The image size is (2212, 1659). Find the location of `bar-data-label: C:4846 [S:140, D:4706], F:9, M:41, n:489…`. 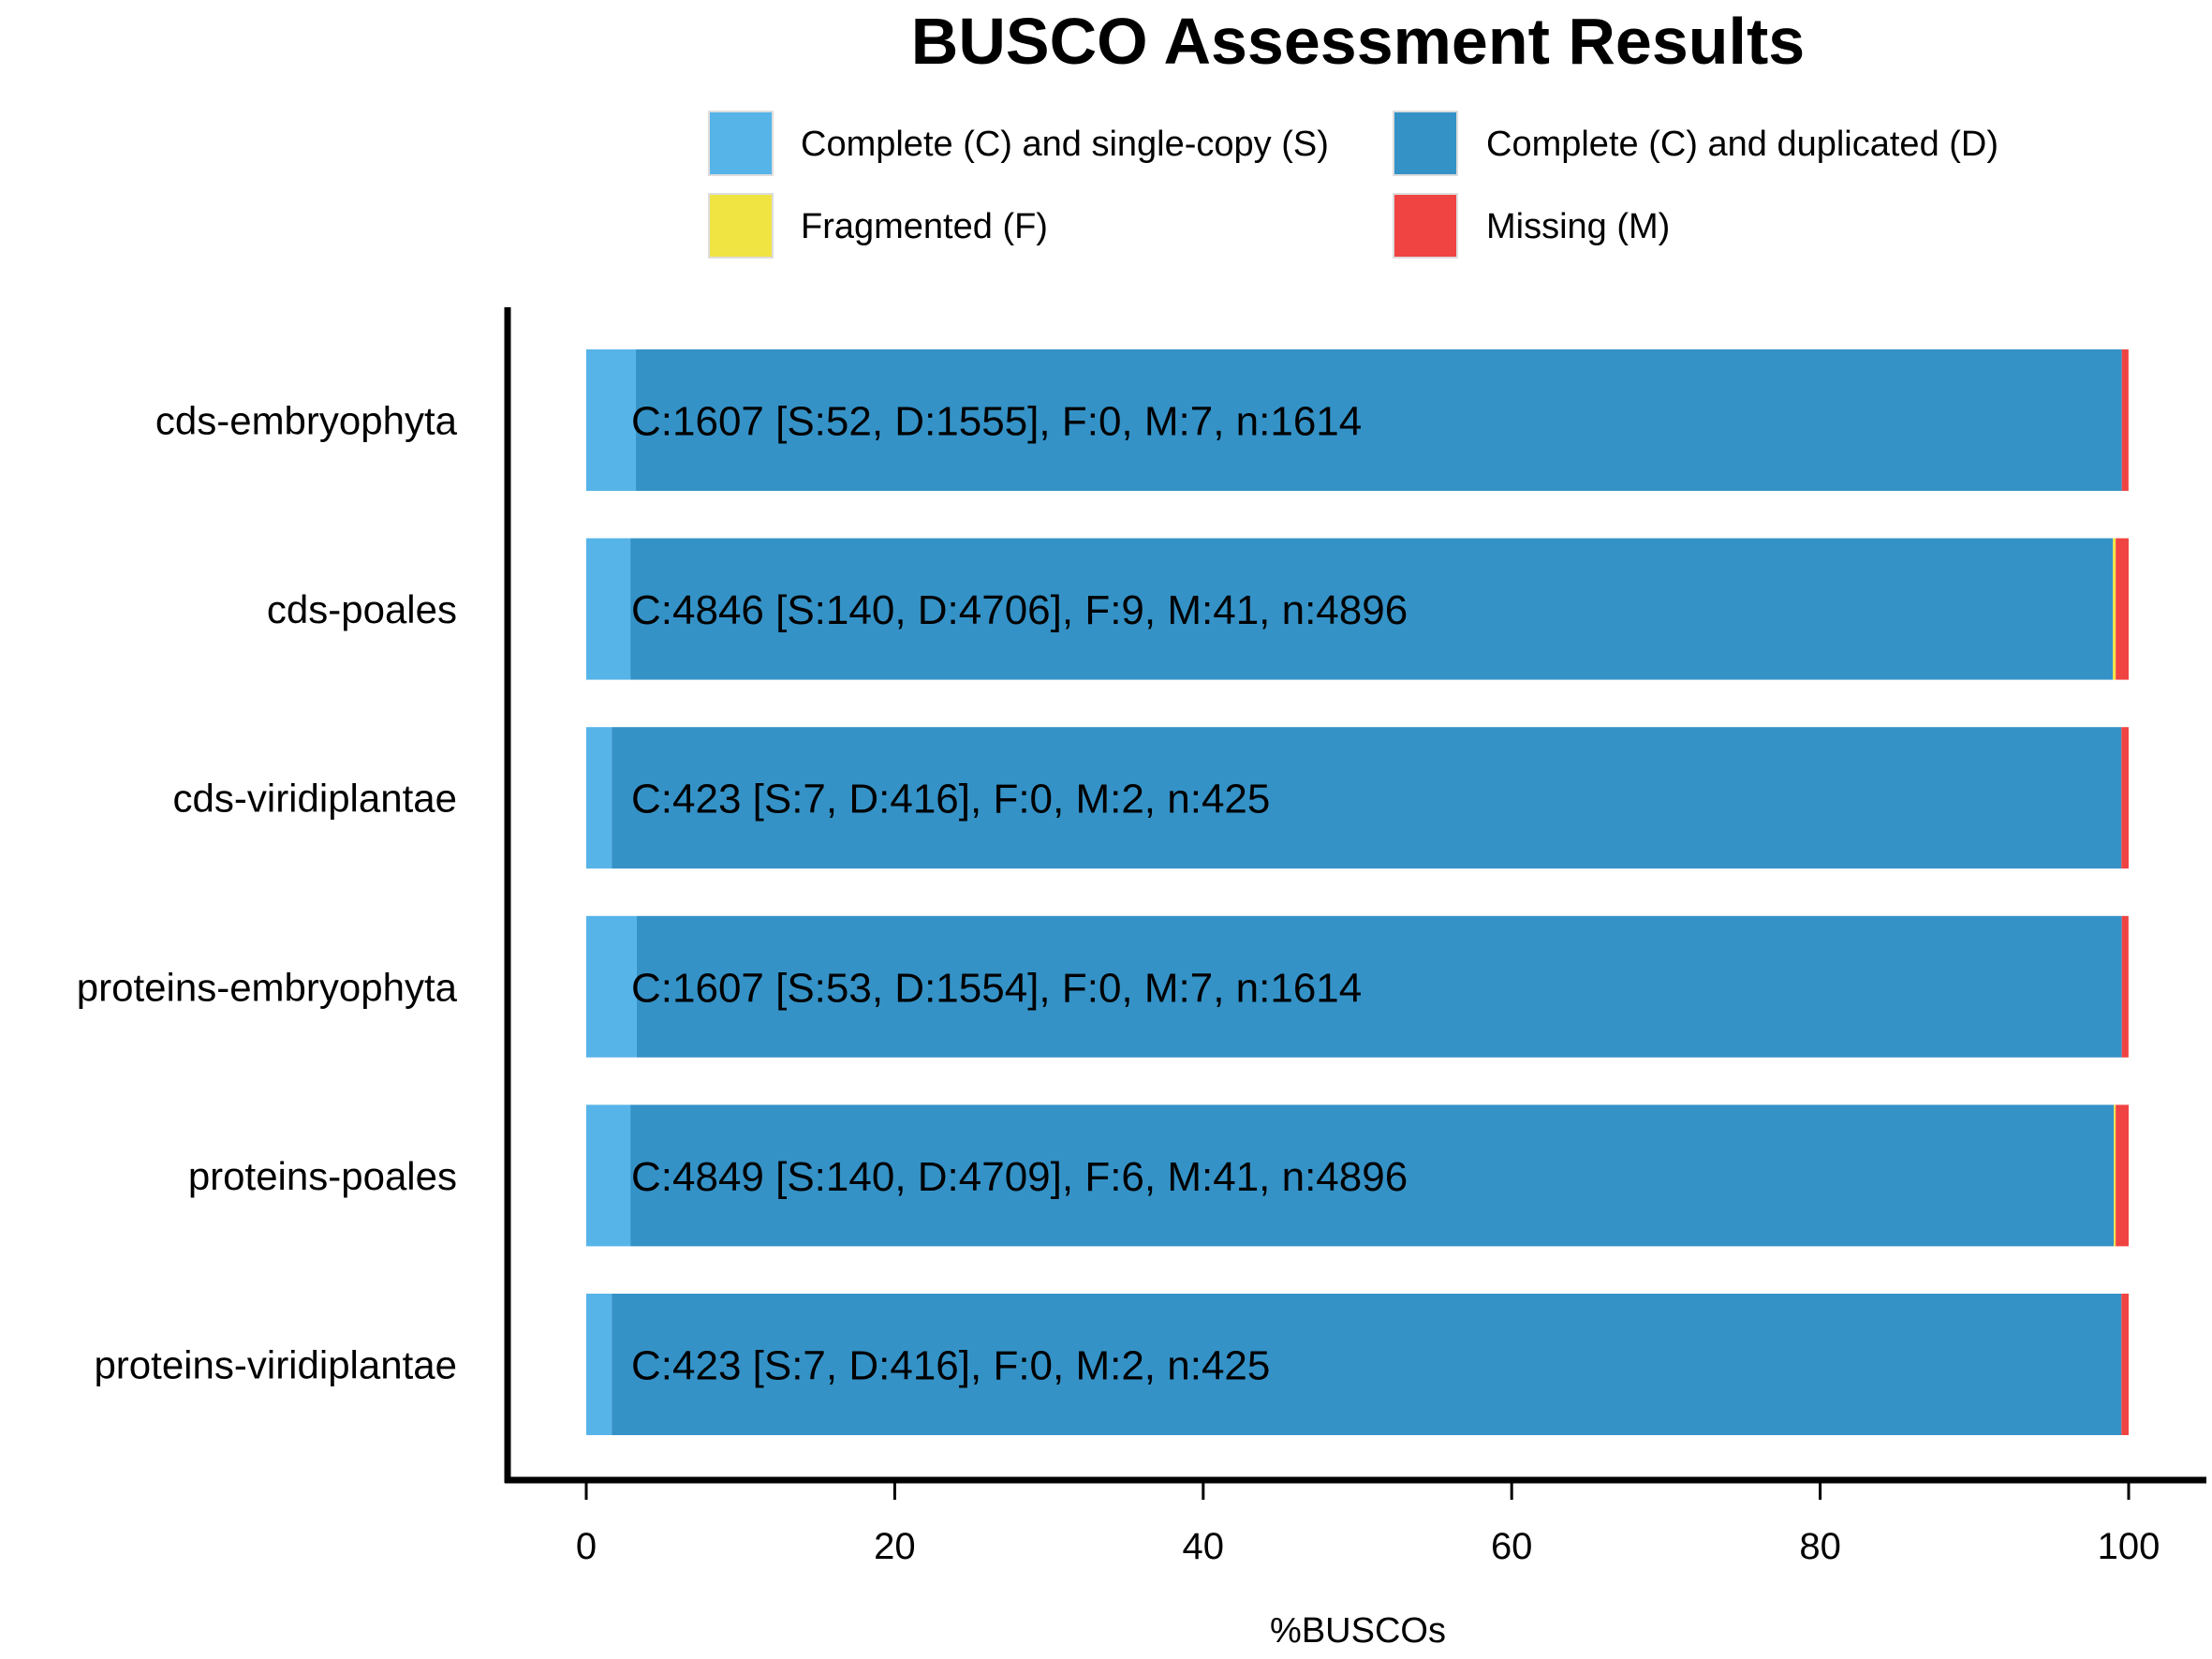

bar-data-label: C:4846 [S:140, D:4706], F:9, M:41, n:489… is located at coordinates (1020, 610).